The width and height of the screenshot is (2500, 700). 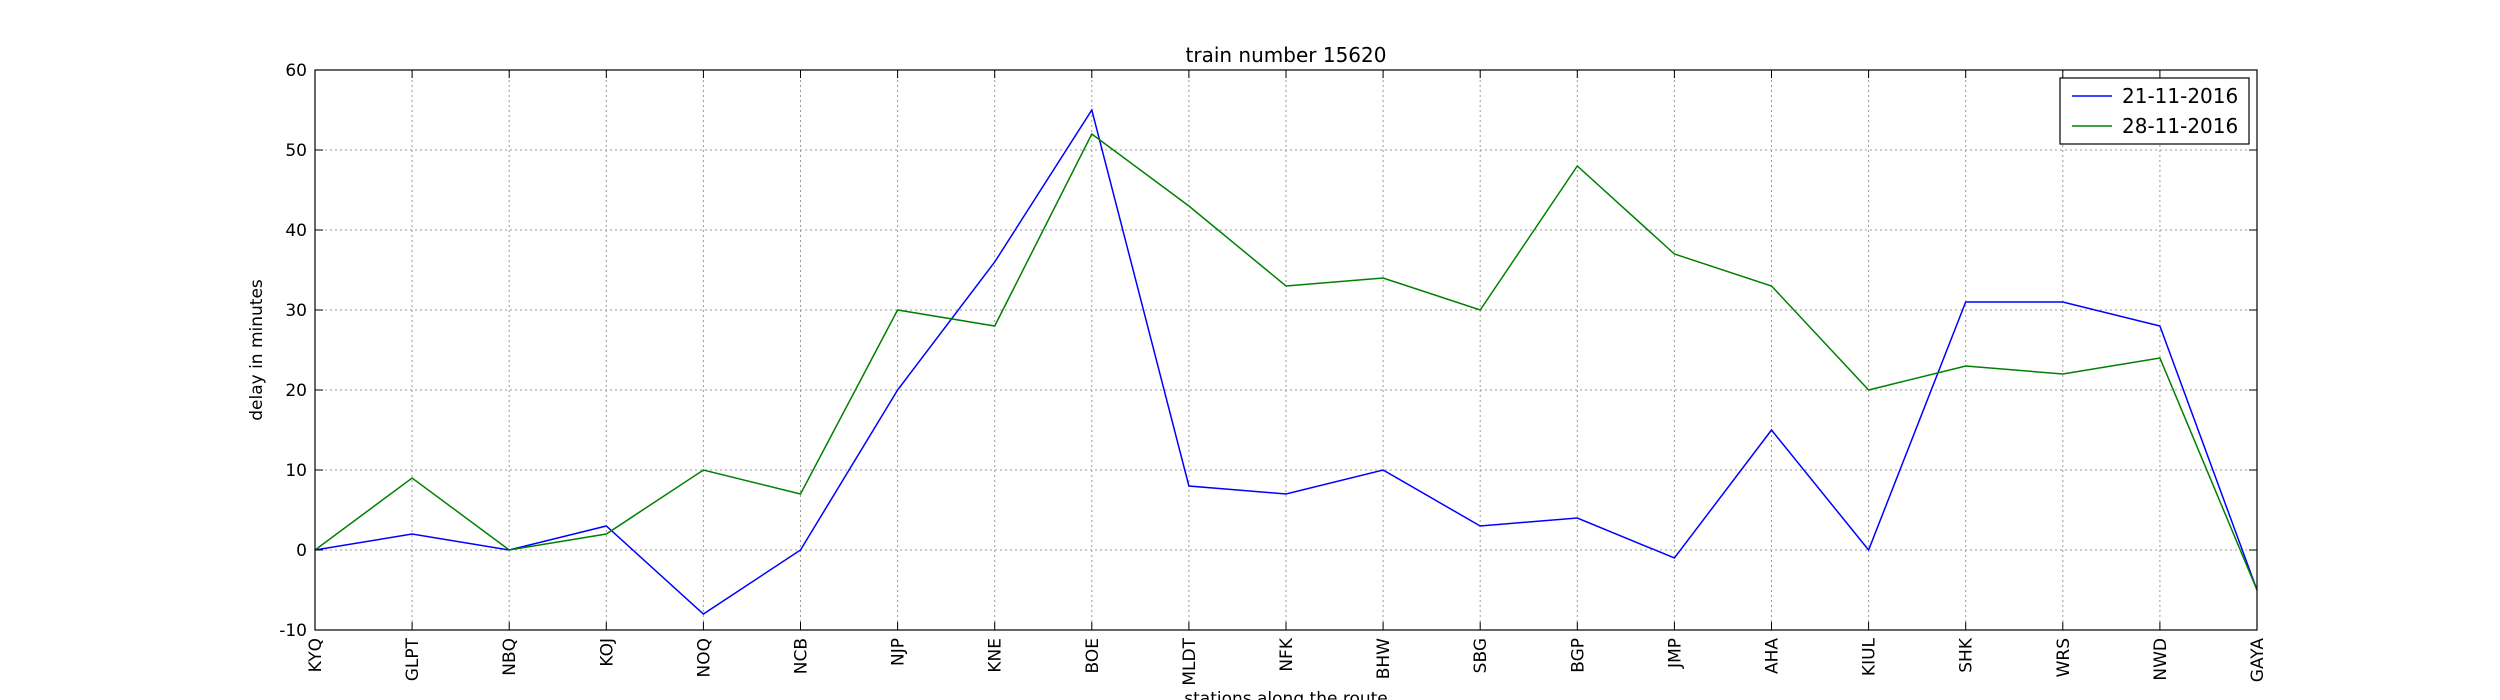 I want to click on x-tick-label: NOQ, so click(x=704, y=657).